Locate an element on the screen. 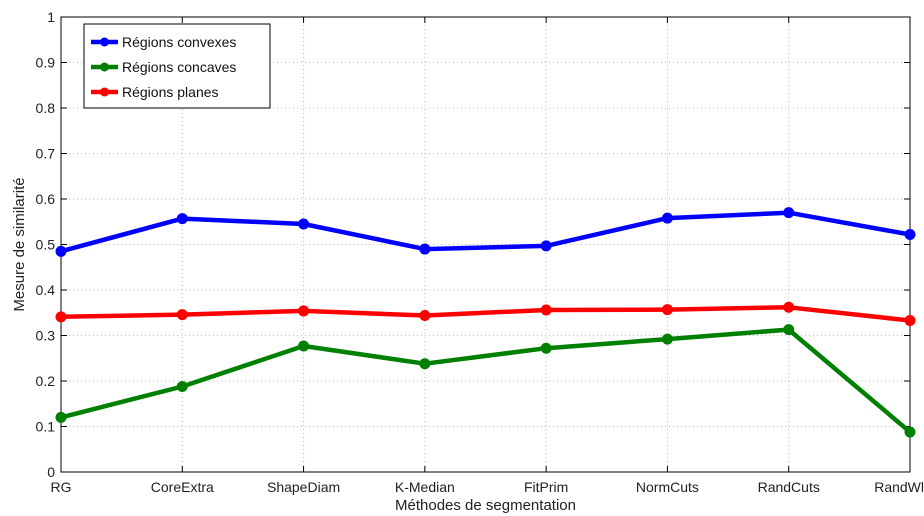  y-axis-title: Mesure de similarité is located at coordinates (19, 244).